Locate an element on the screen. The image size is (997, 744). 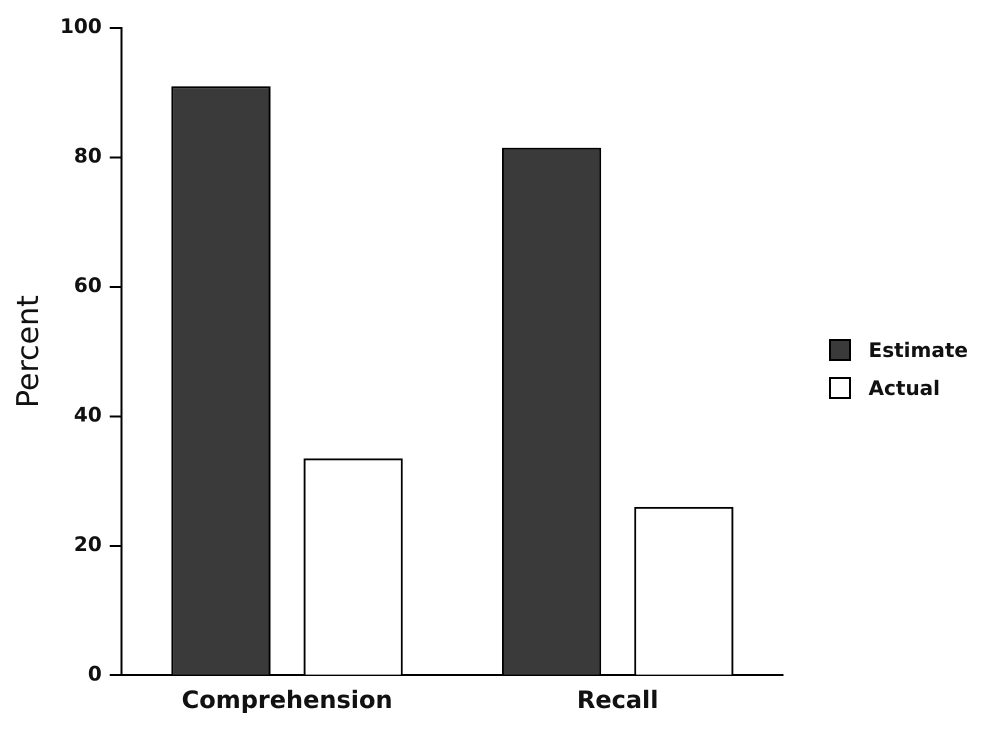
y-tick-label: 0 is located at coordinates (95, 673).